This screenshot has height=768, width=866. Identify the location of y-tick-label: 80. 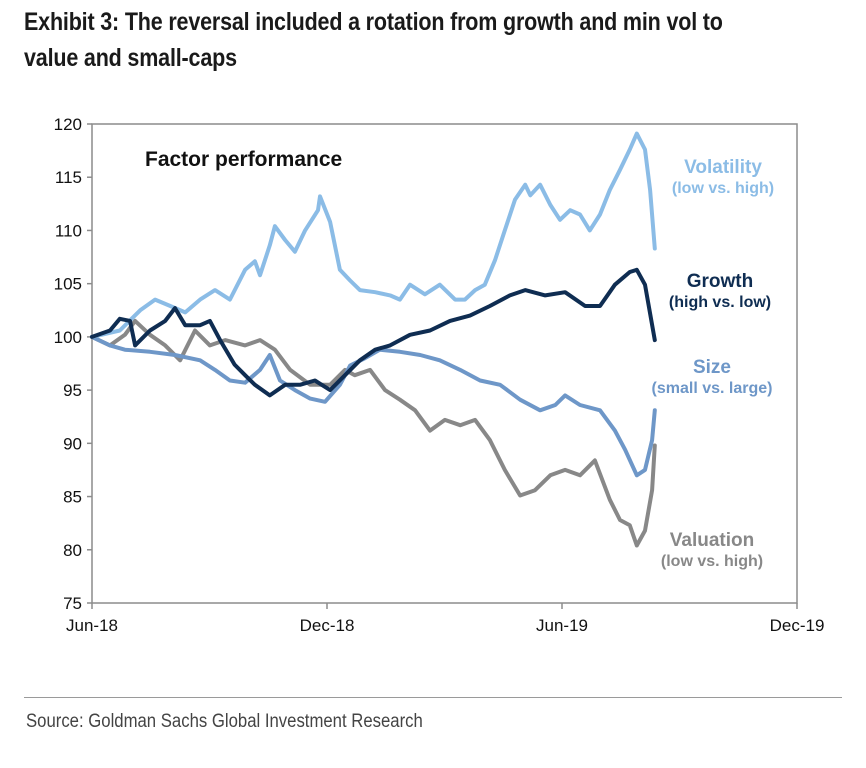
(72, 550).